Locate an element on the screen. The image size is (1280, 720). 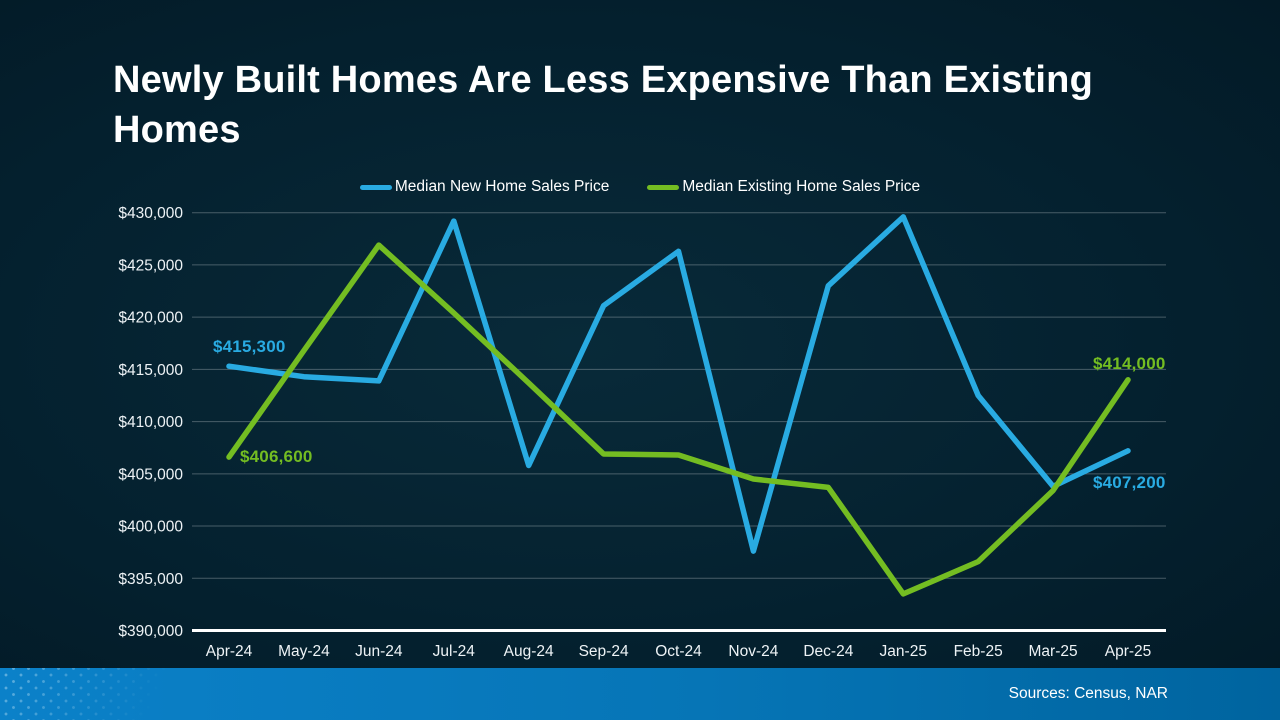
x-tick-label: Apr-24 is located at coordinates (229, 651).